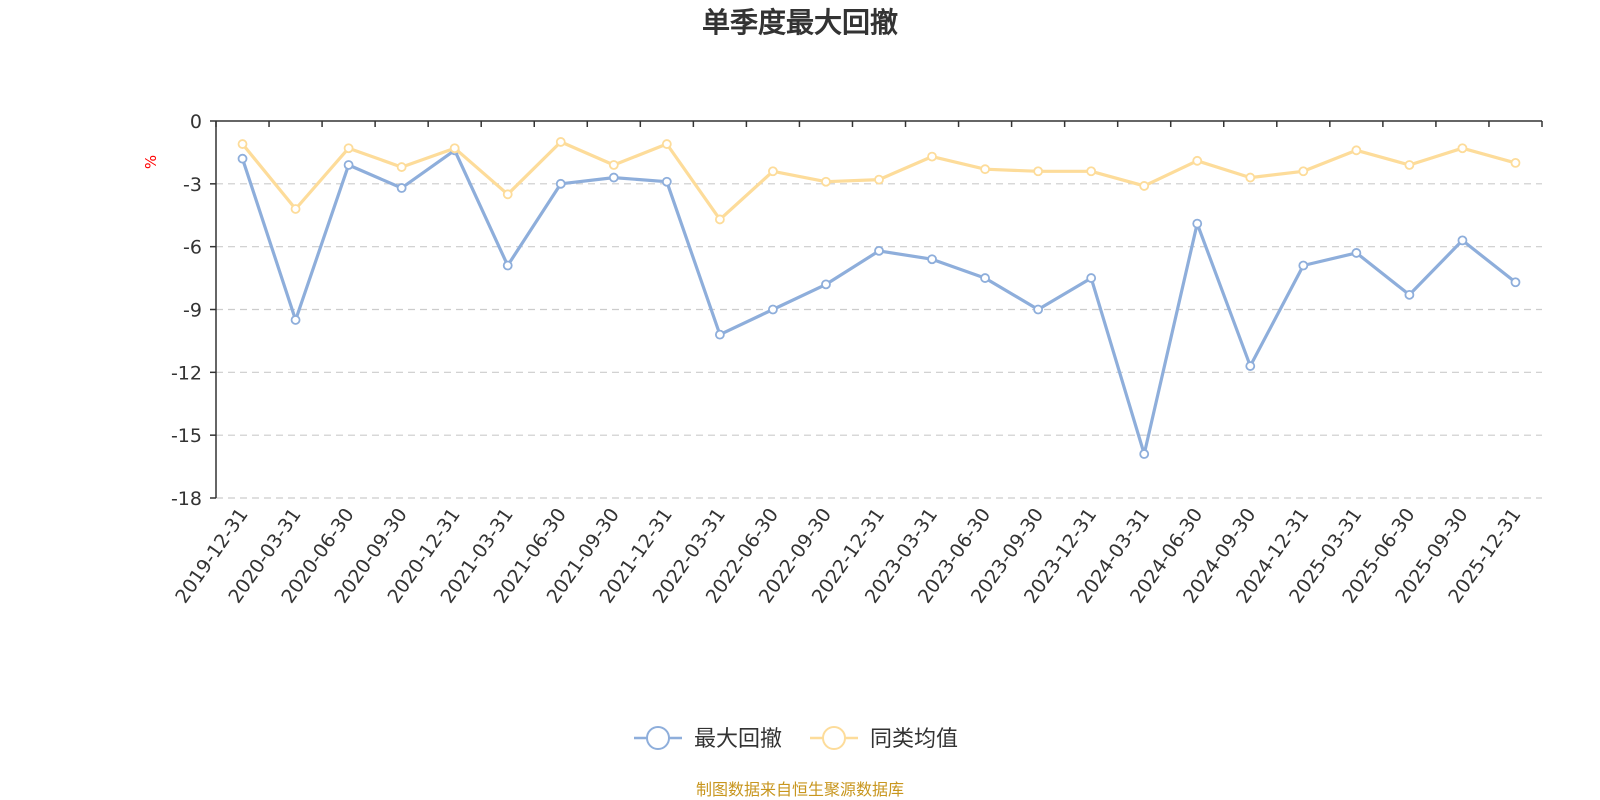  Describe the element at coordinates (738, 739) in the screenshot. I see `legend-label: 最大回撤` at that location.